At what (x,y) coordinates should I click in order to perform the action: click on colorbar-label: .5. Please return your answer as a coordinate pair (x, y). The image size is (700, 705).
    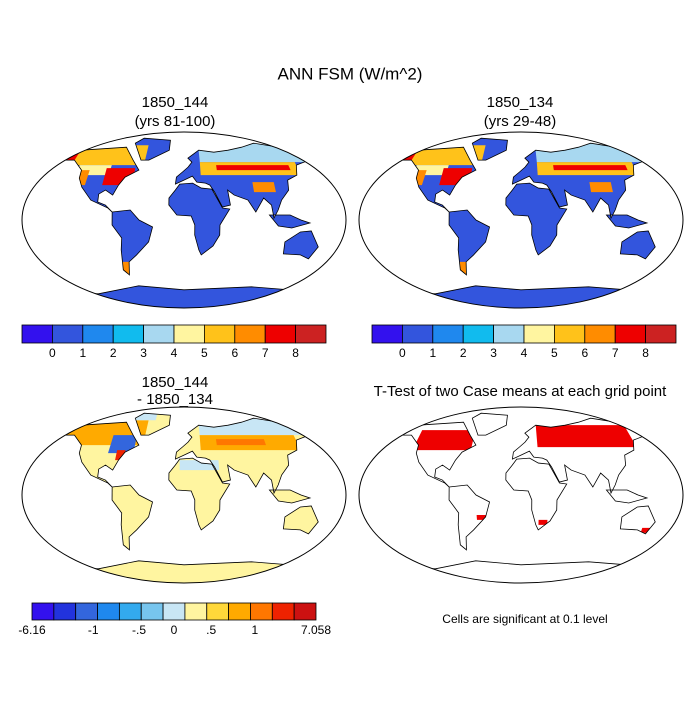
    Looking at the image, I should click on (211, 630).